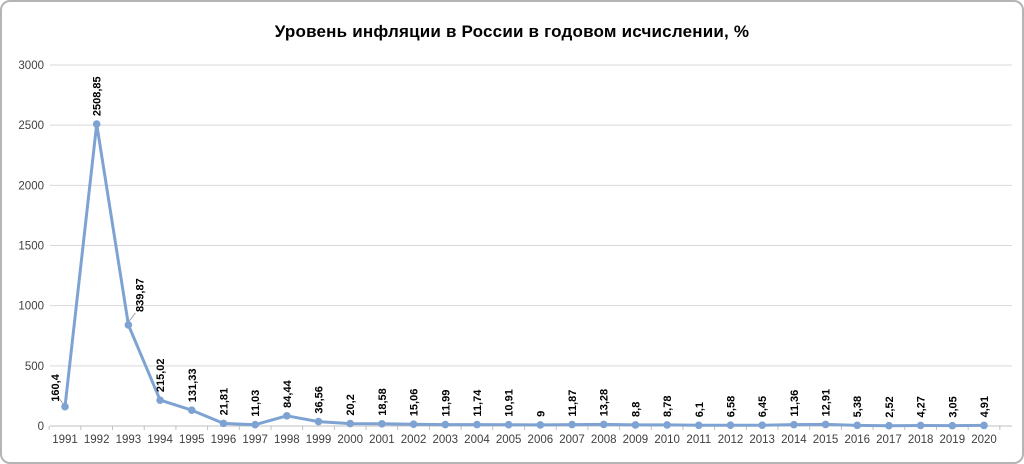 This screenshot has height=464, width=1024. I want to click on data-label: 6,58, so click(731, 406).